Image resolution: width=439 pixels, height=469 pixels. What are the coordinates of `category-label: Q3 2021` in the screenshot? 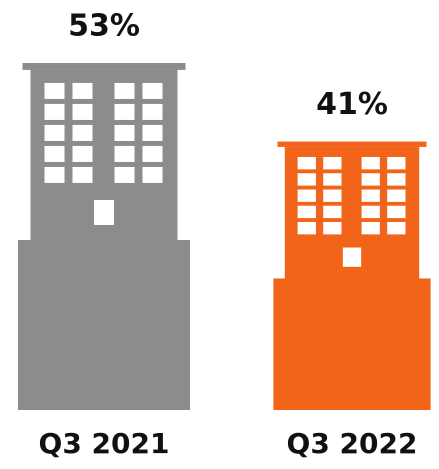 It's located at (104, 443).